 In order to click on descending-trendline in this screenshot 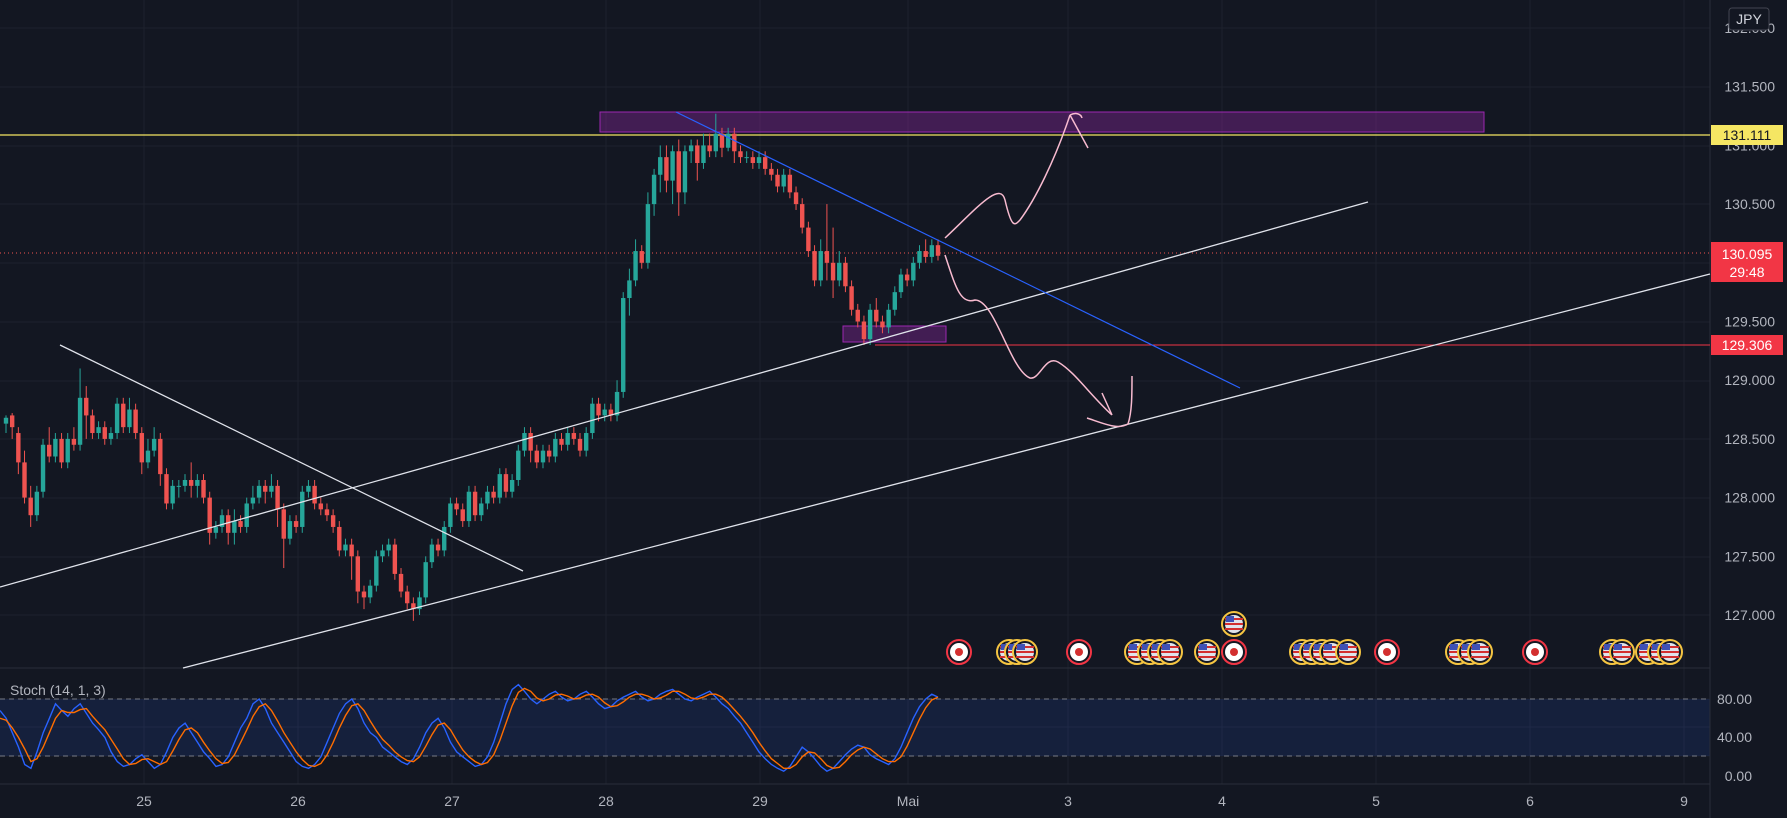, I will do `click(291, 458)`.